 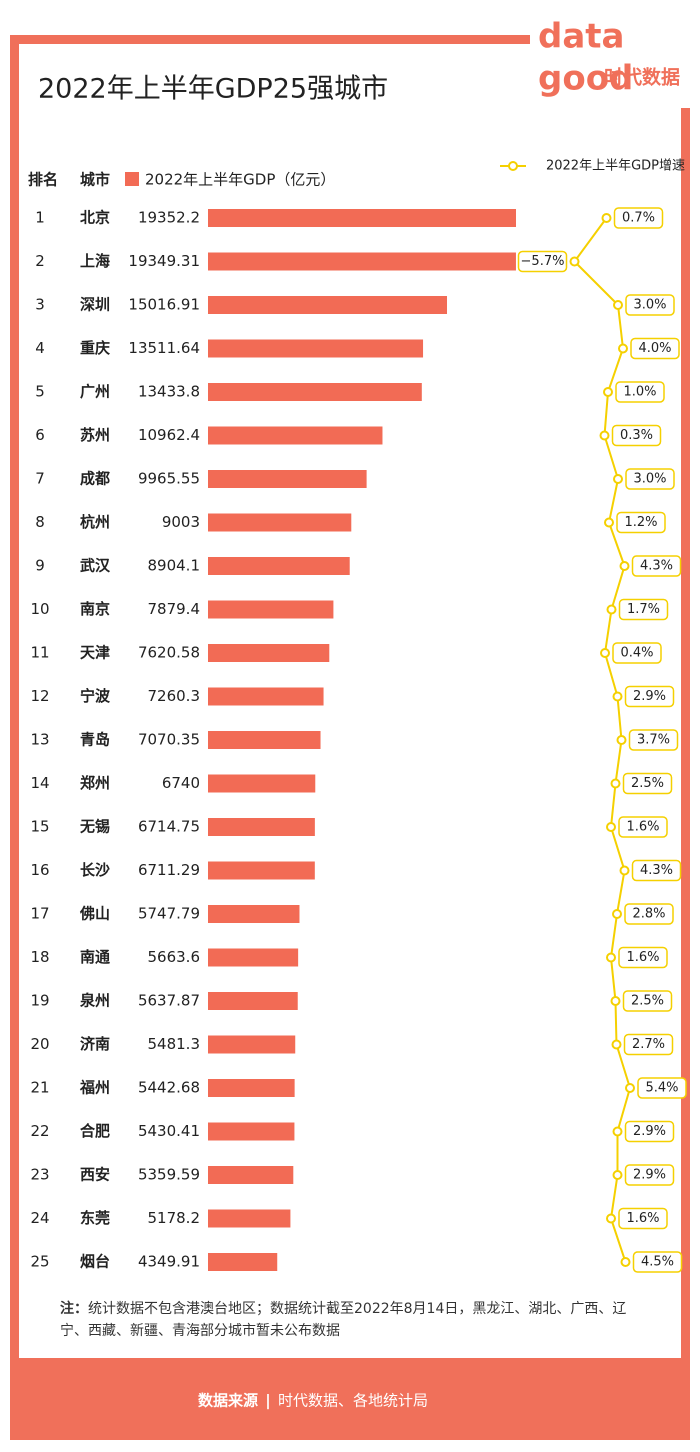 What do you see at coordinates (353, 1401) in the screenshot?
I see `footer-text: 时代数据、各地统计局` at bounding box center [353, 1401].